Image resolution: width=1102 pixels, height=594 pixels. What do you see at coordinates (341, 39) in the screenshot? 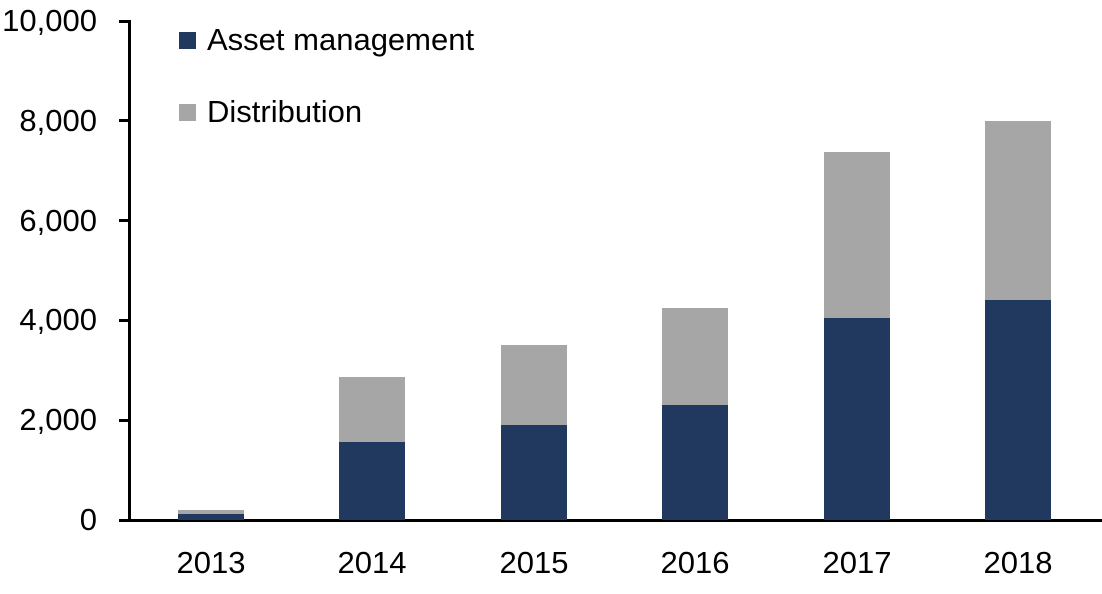
I see `asset-management-legend-label: Asset management` at bounding box center [341, 39].